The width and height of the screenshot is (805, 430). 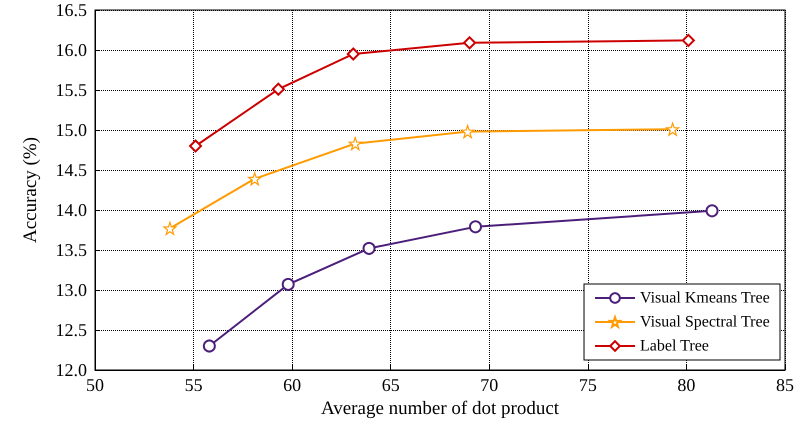 I want to click on y-tick-label: 15.0, so click(x=71, y=130).